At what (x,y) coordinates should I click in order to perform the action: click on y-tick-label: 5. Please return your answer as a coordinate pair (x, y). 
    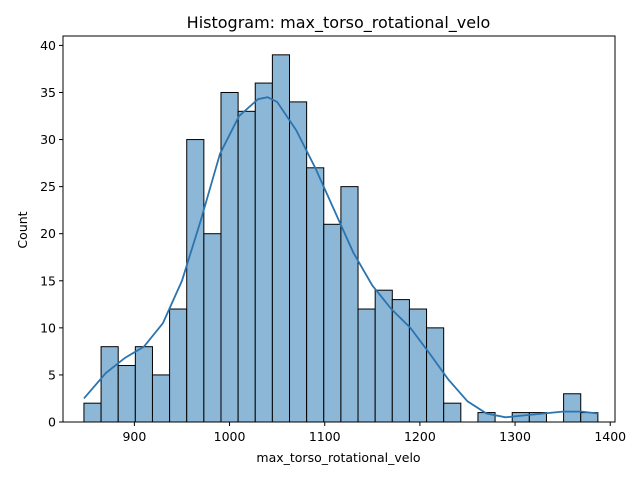
    Looking at the image, I should click on (52, 374).